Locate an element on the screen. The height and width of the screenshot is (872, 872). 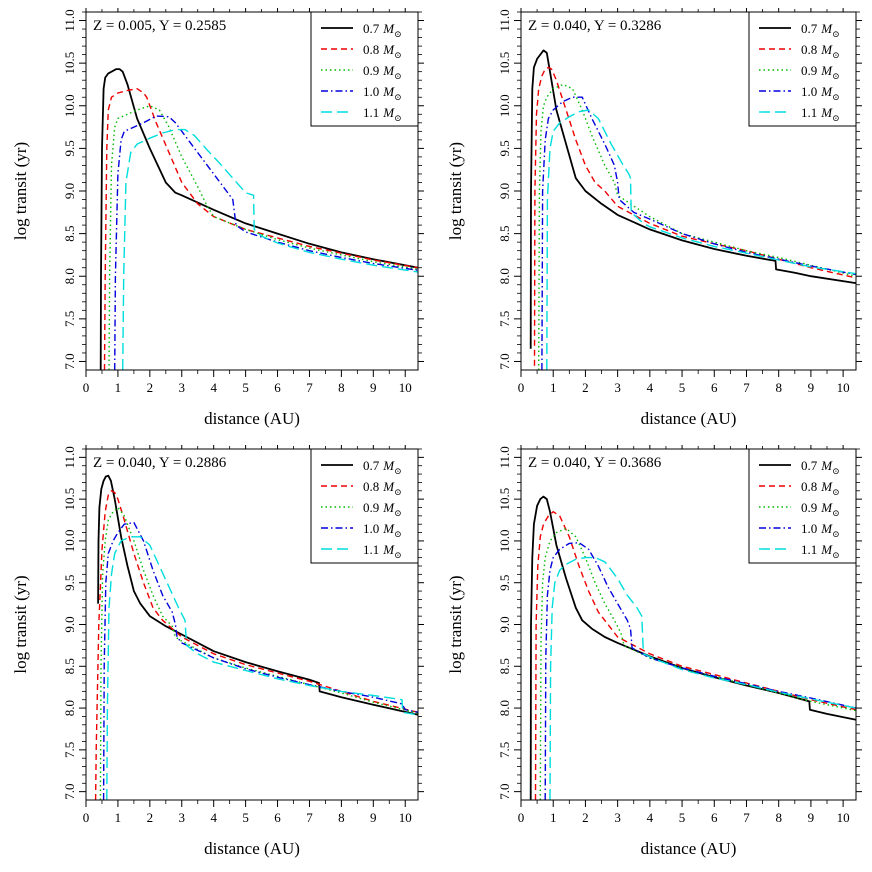
panel-annotation: Z = 0.040, Y = 0.3286 is located at coordinates (595, 26).